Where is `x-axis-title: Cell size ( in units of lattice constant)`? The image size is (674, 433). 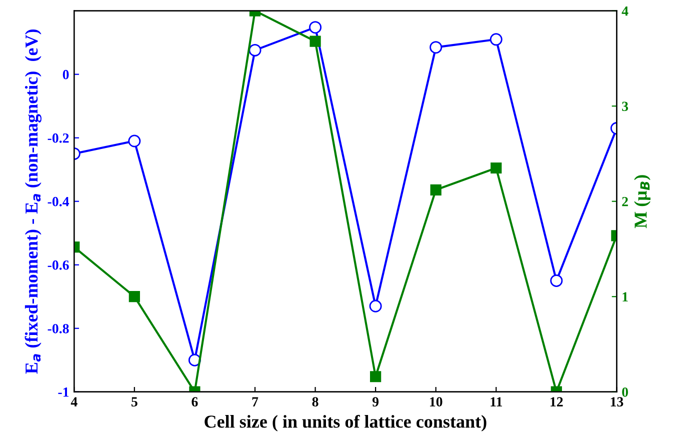 x-axis-title: Cell size ( in units of lattice constant) is located at coordinates (345, 423).